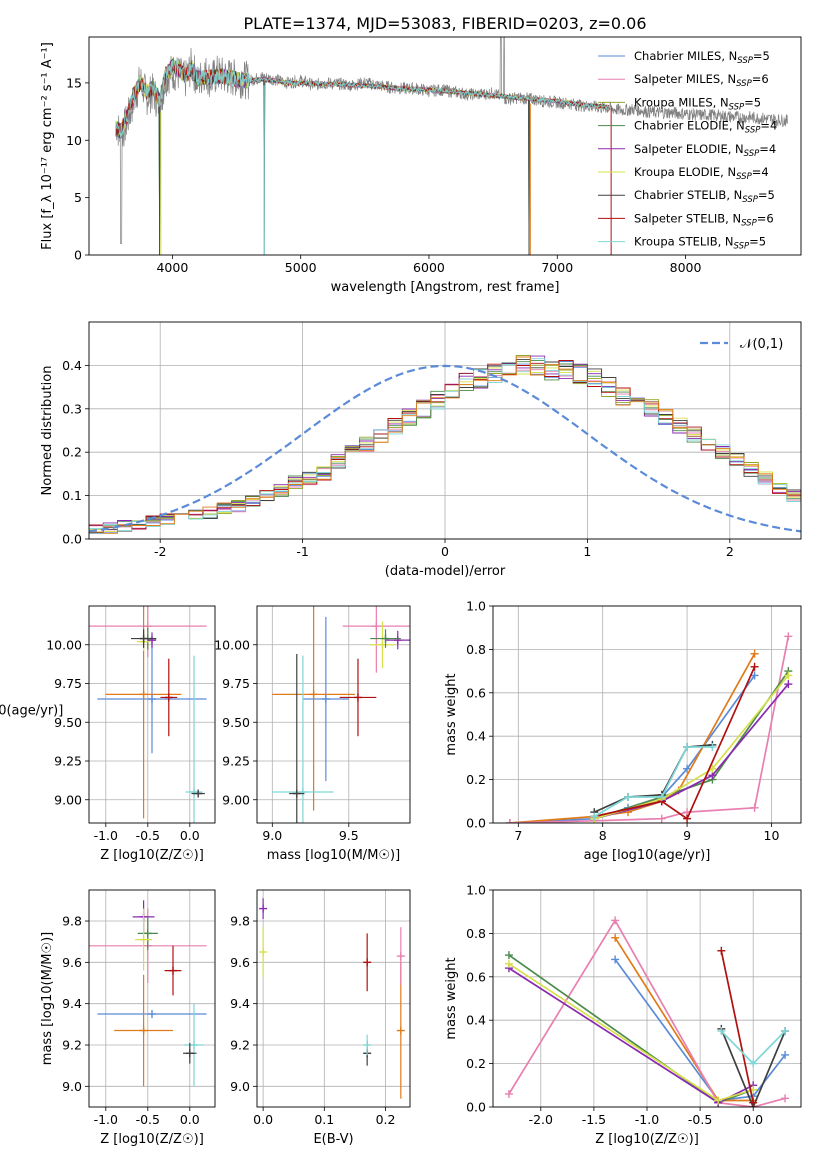 The width and height of the screenshot is (819, 1170). I want to click on age_vs_mass-plot, so click(341, 714).